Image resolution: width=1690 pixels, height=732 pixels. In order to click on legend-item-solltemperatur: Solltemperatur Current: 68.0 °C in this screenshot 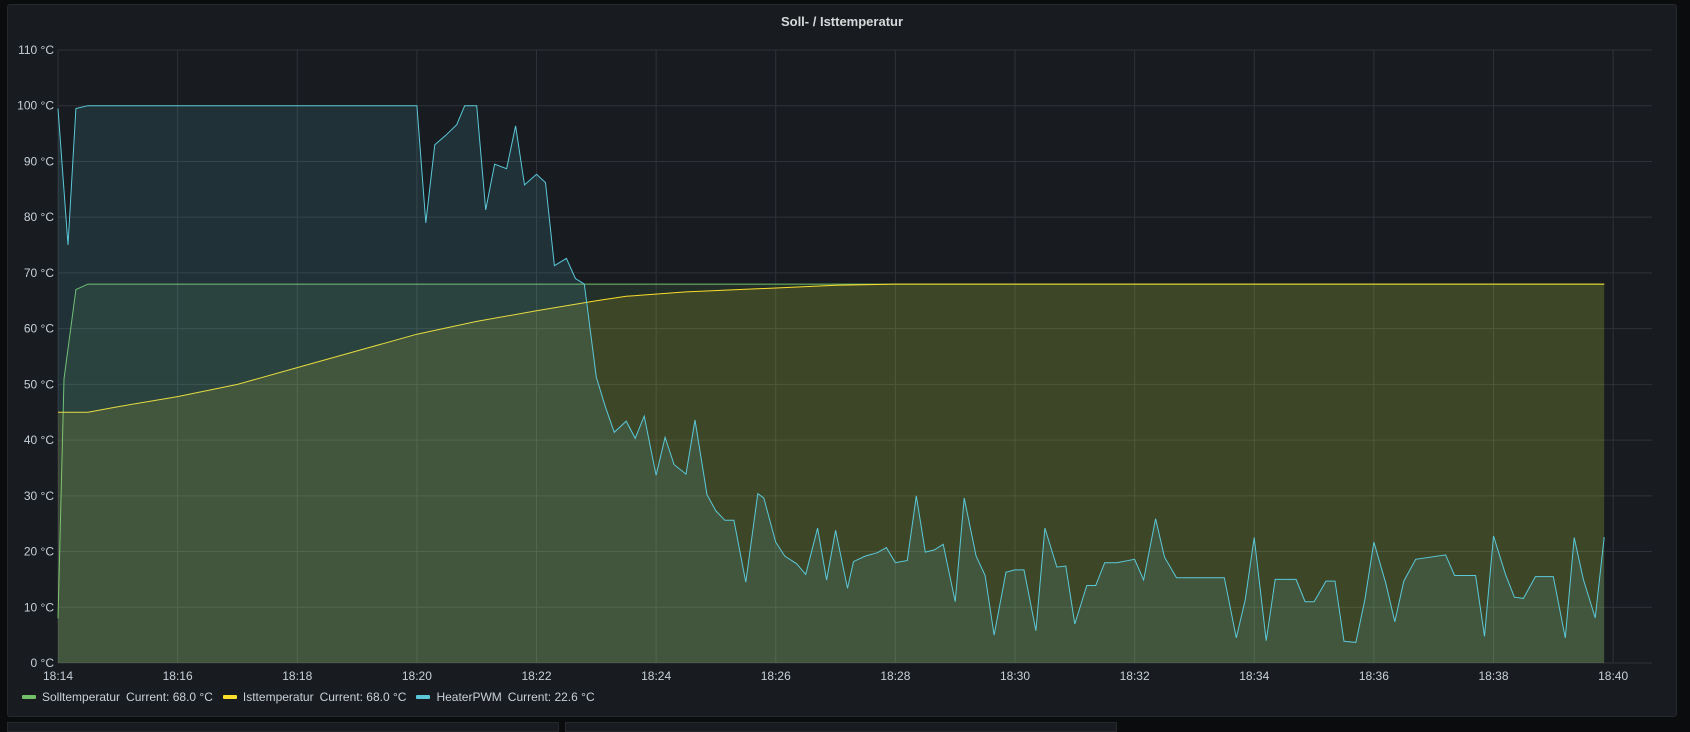, I will do `click(117, 697)`.